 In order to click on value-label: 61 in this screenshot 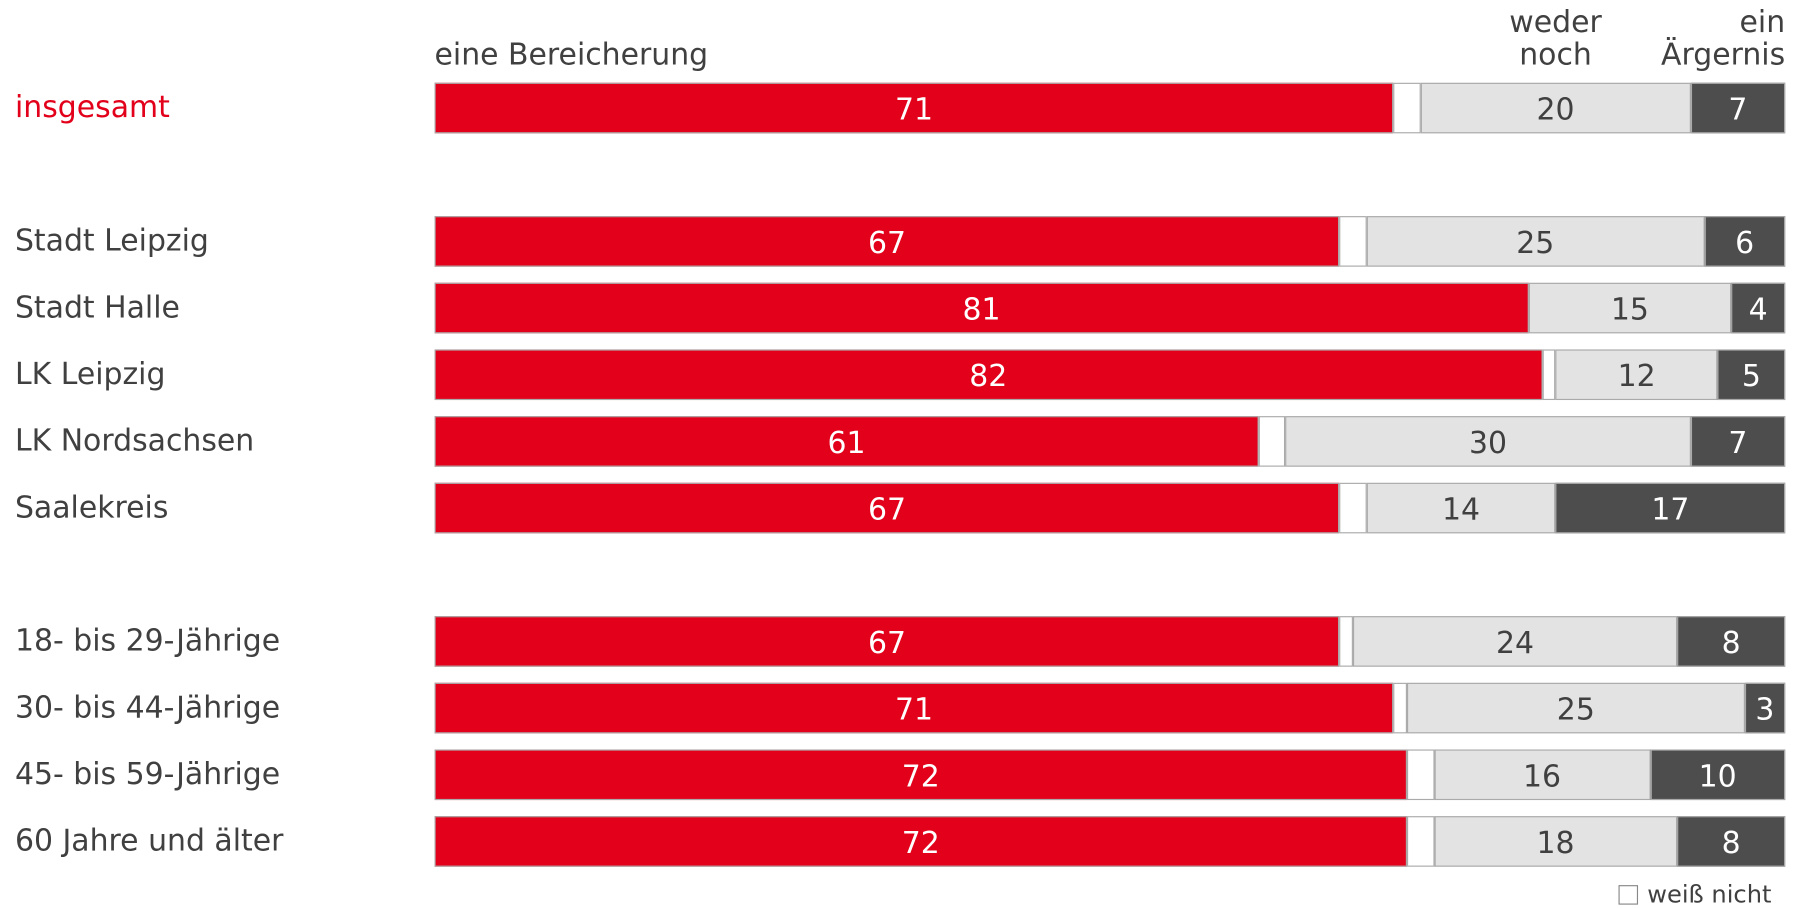, I will do `click(846, 443)`.